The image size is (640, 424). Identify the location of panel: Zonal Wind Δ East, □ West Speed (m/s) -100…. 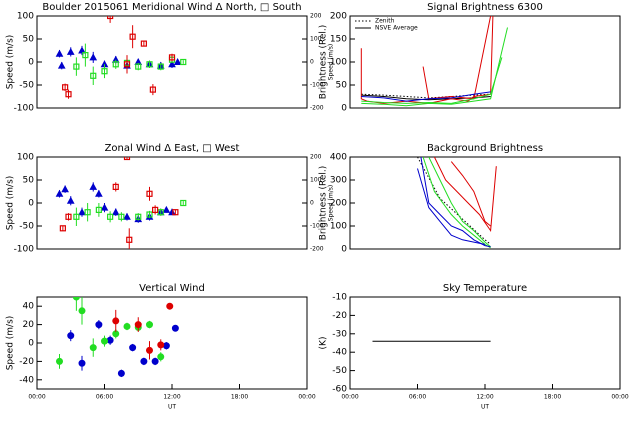
(170, 199).